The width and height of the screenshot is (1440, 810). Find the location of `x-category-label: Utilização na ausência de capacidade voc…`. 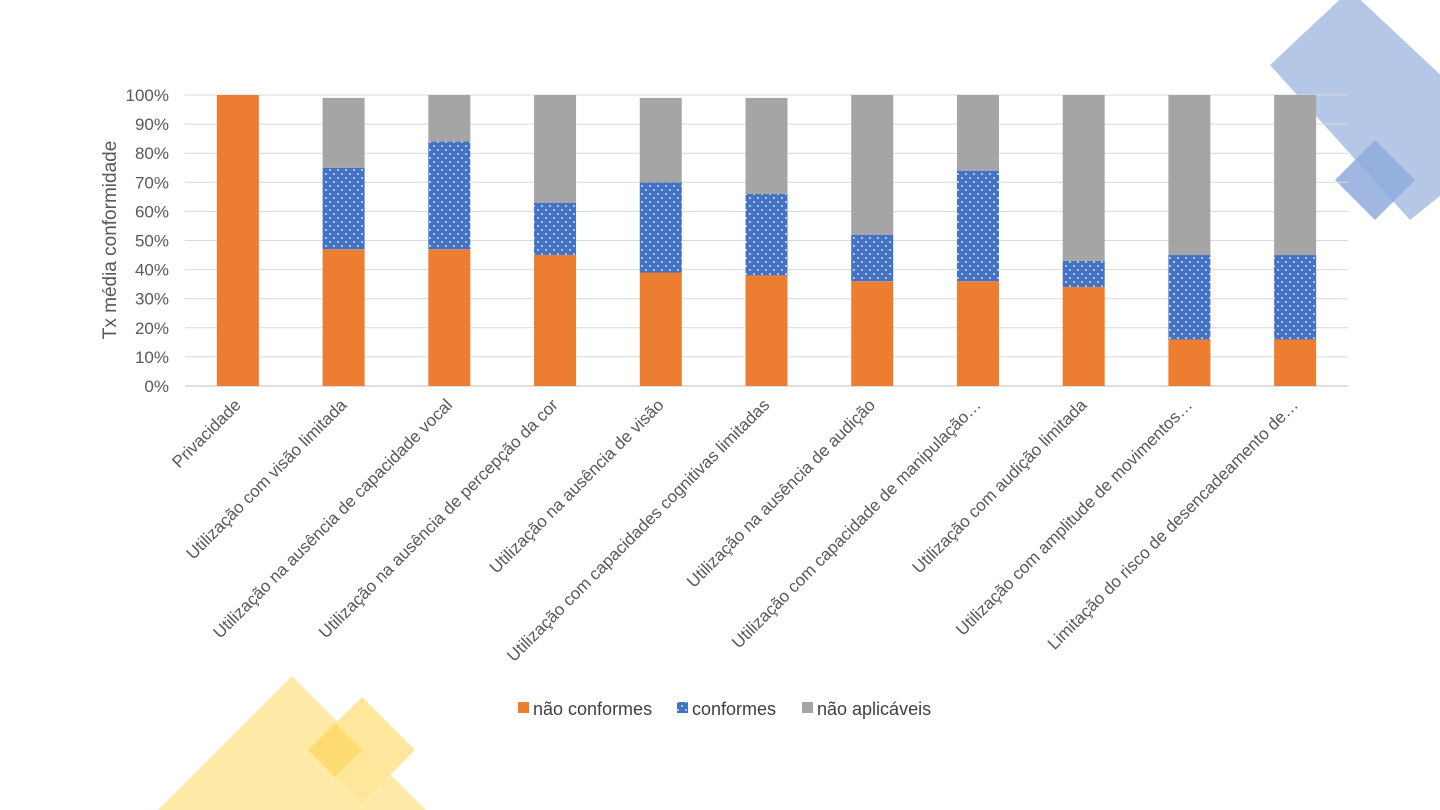

x-category-label: Utilização na ausência de capacidade voc… is located at coordinates (332, 518).